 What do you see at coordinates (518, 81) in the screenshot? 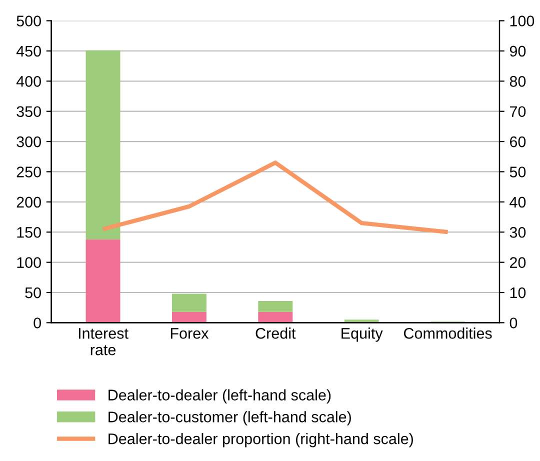
I see `y2-tick-label: 80` at bounding box center [518, 81].